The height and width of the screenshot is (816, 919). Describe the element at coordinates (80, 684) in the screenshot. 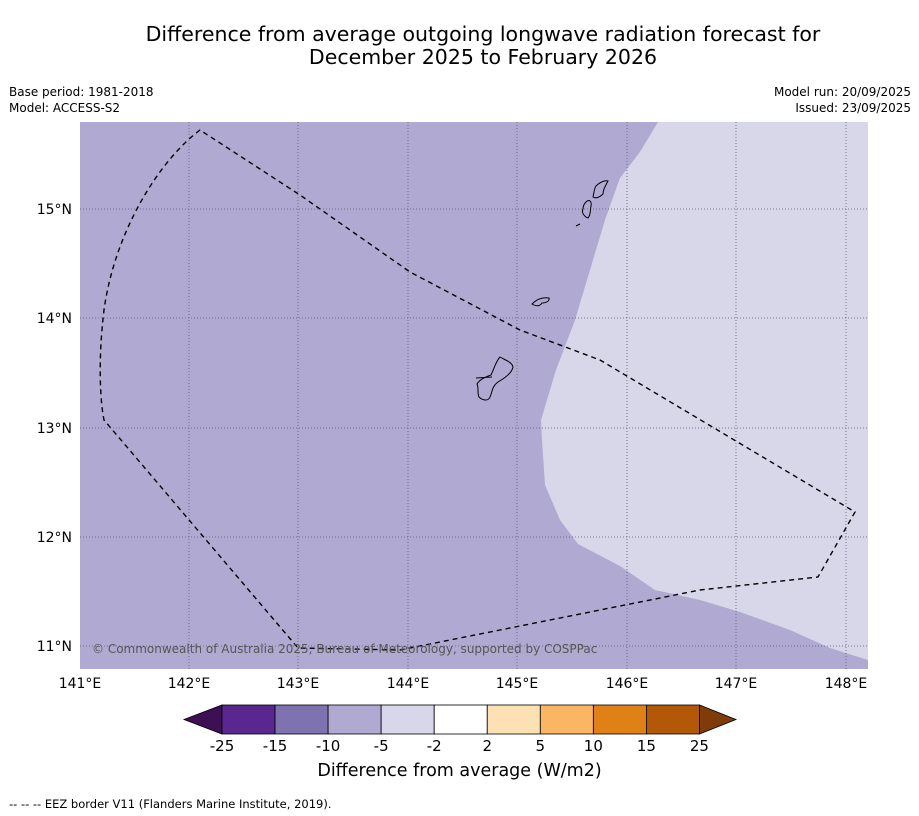

I see `lon-label-141e: 141°E` at that location.